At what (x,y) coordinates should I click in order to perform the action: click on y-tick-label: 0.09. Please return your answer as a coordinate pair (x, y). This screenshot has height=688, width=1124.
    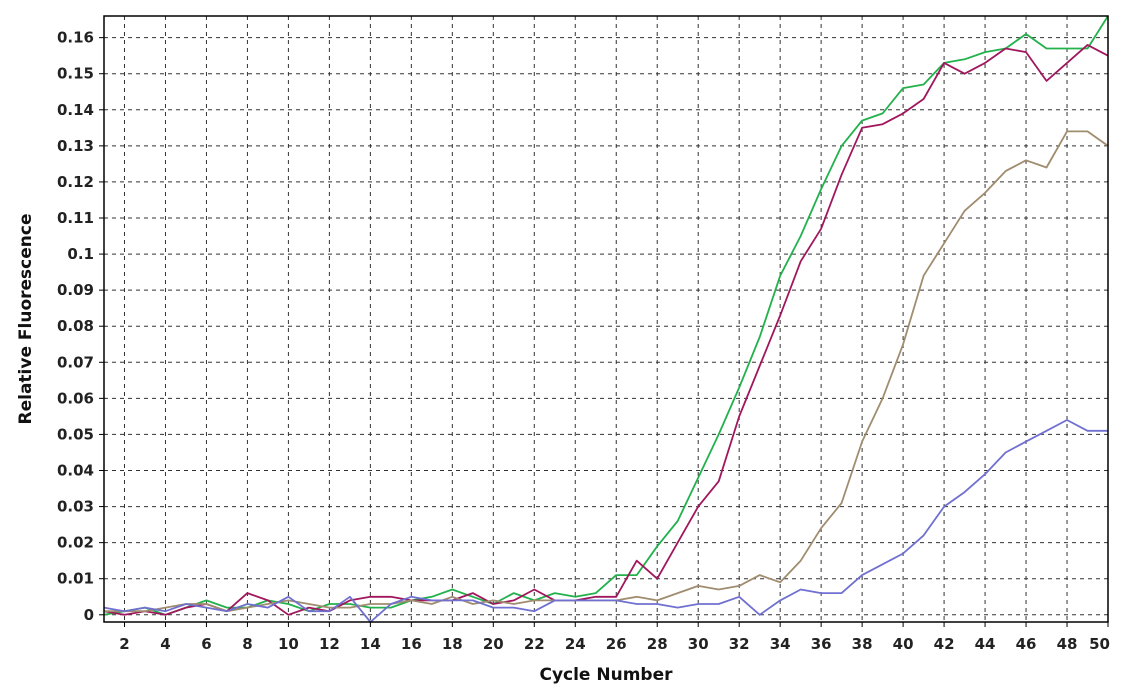
    Looking at the image, I should click on (75, 290).